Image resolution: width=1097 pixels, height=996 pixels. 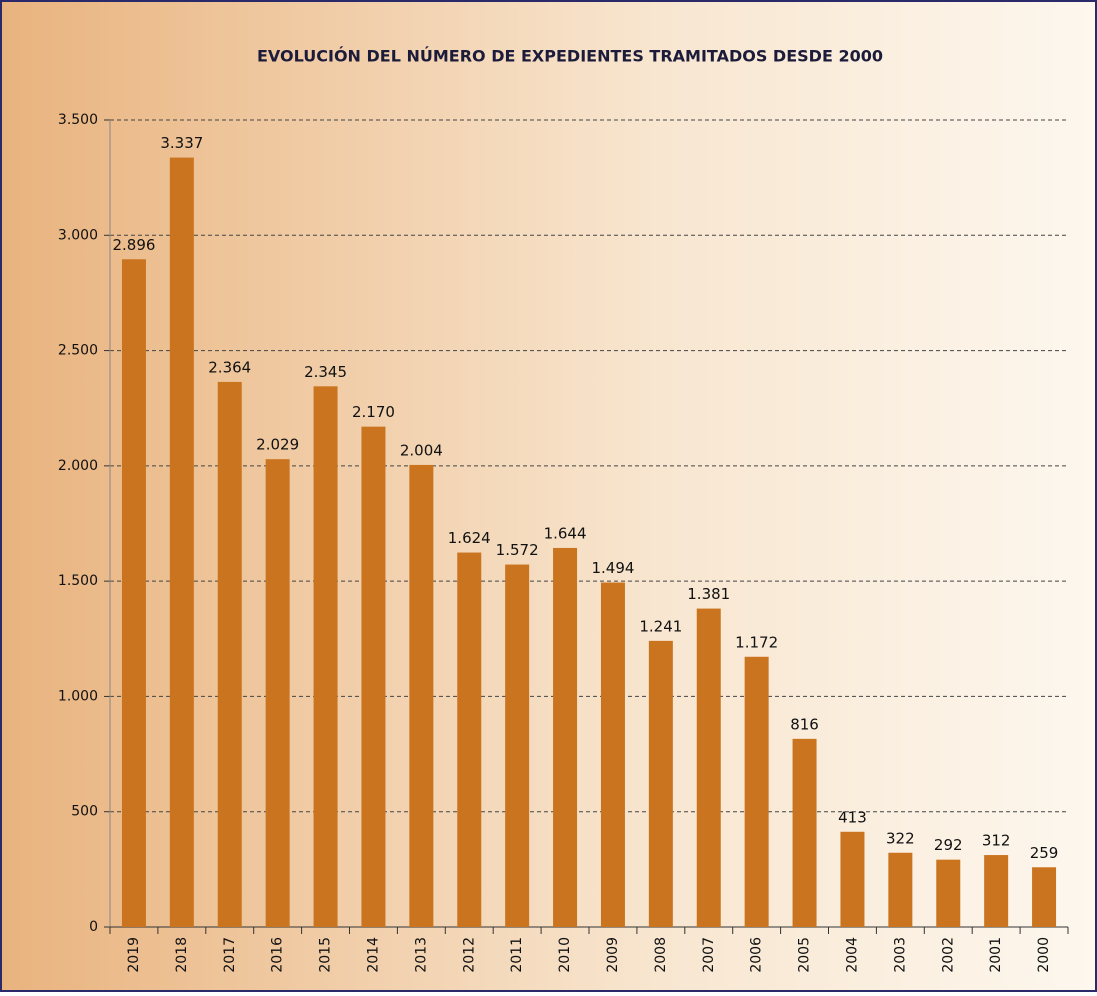 What do you see at coordinates (421, 955) in the screenshot?
I see `x-tick-label: 2013` at bounding box center [421, 955].